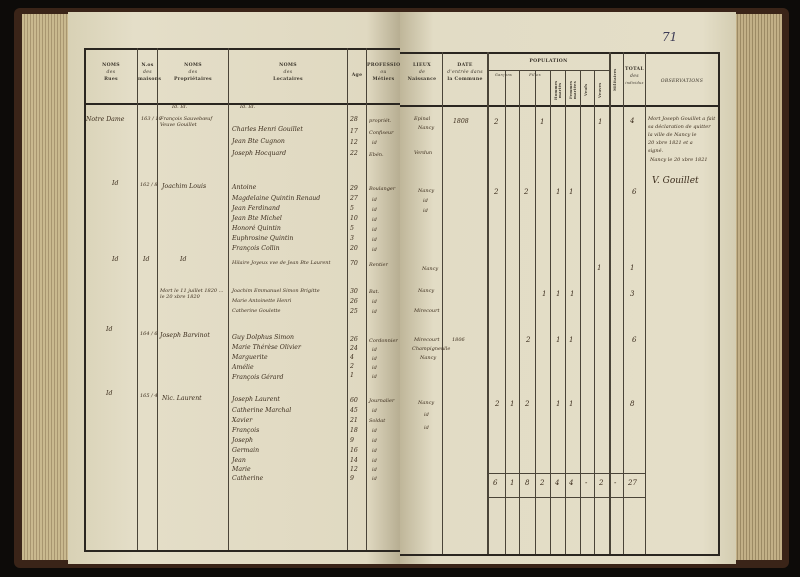 The image size is (800, 577). I want to click on locataire: Marie Thérèse Olivier, so click(266, 347).